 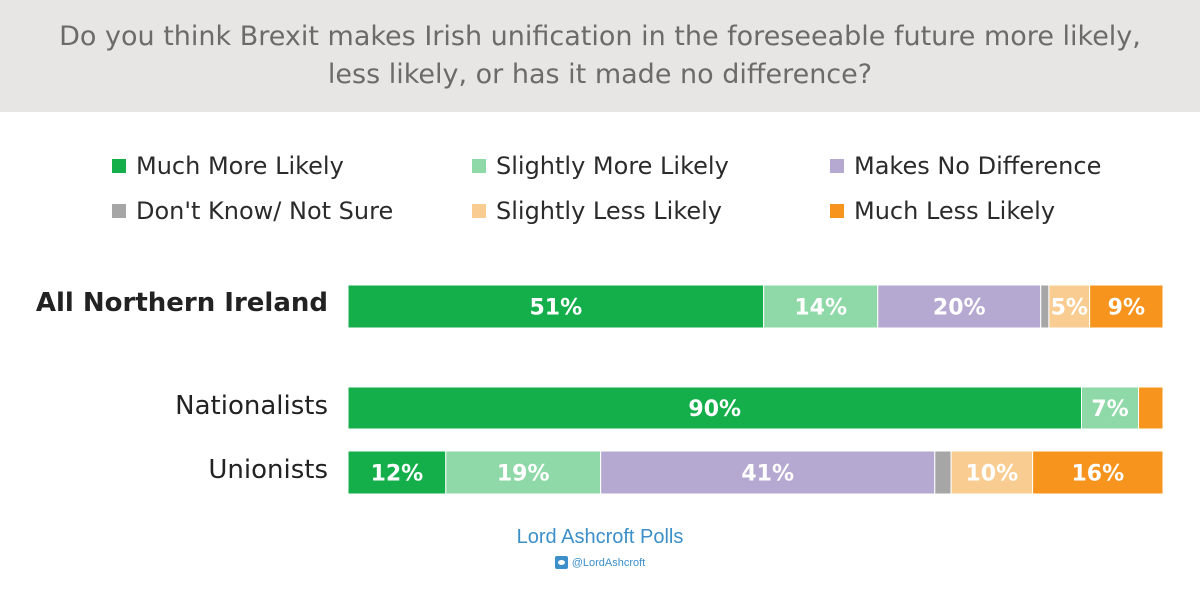 I want to click on data-label: 7%, so click(x=1109, y=409).